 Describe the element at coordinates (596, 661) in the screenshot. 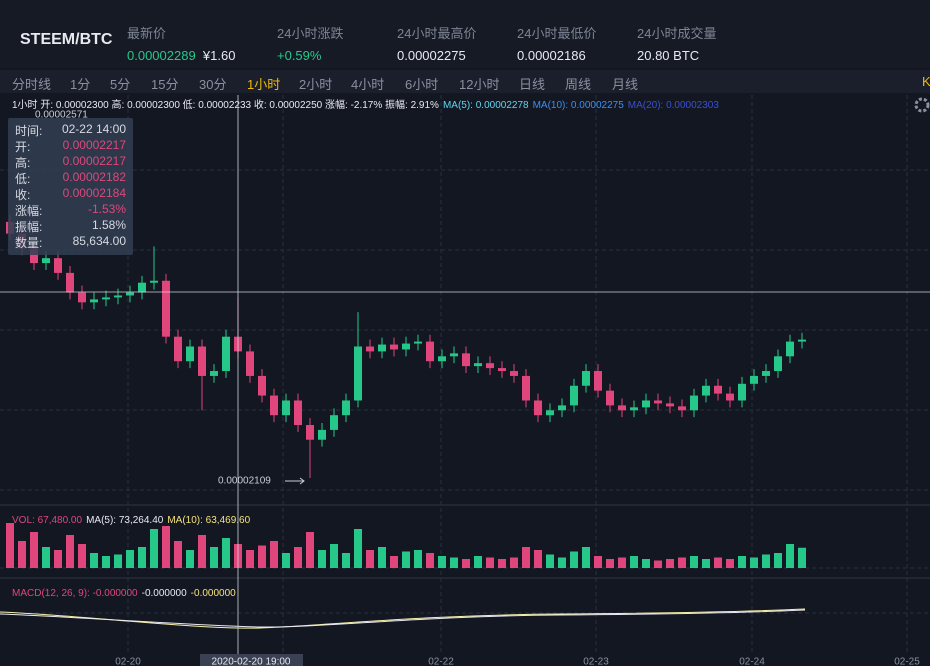

I see `x-label: 02-23` at that location.